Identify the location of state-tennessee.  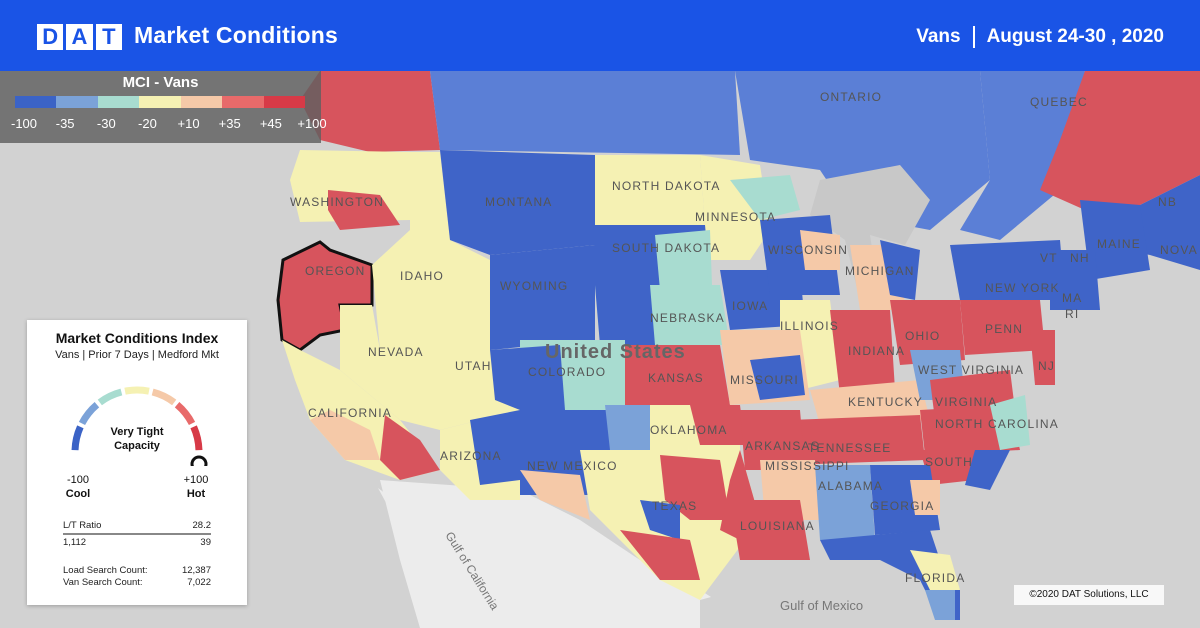
(857, 440).